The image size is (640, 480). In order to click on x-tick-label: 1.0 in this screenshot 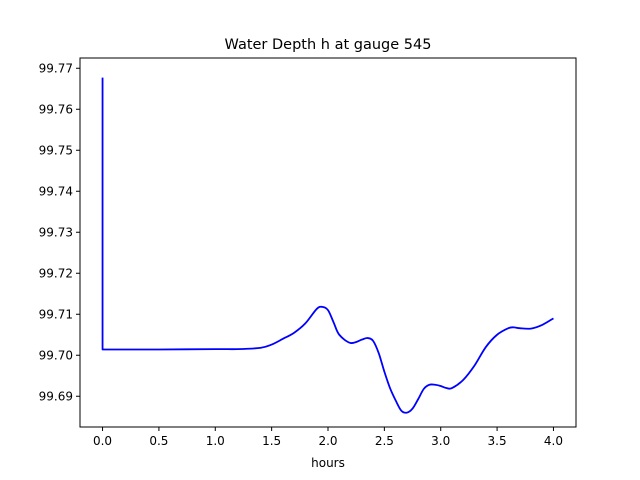, I will do `click(215, 441)`.